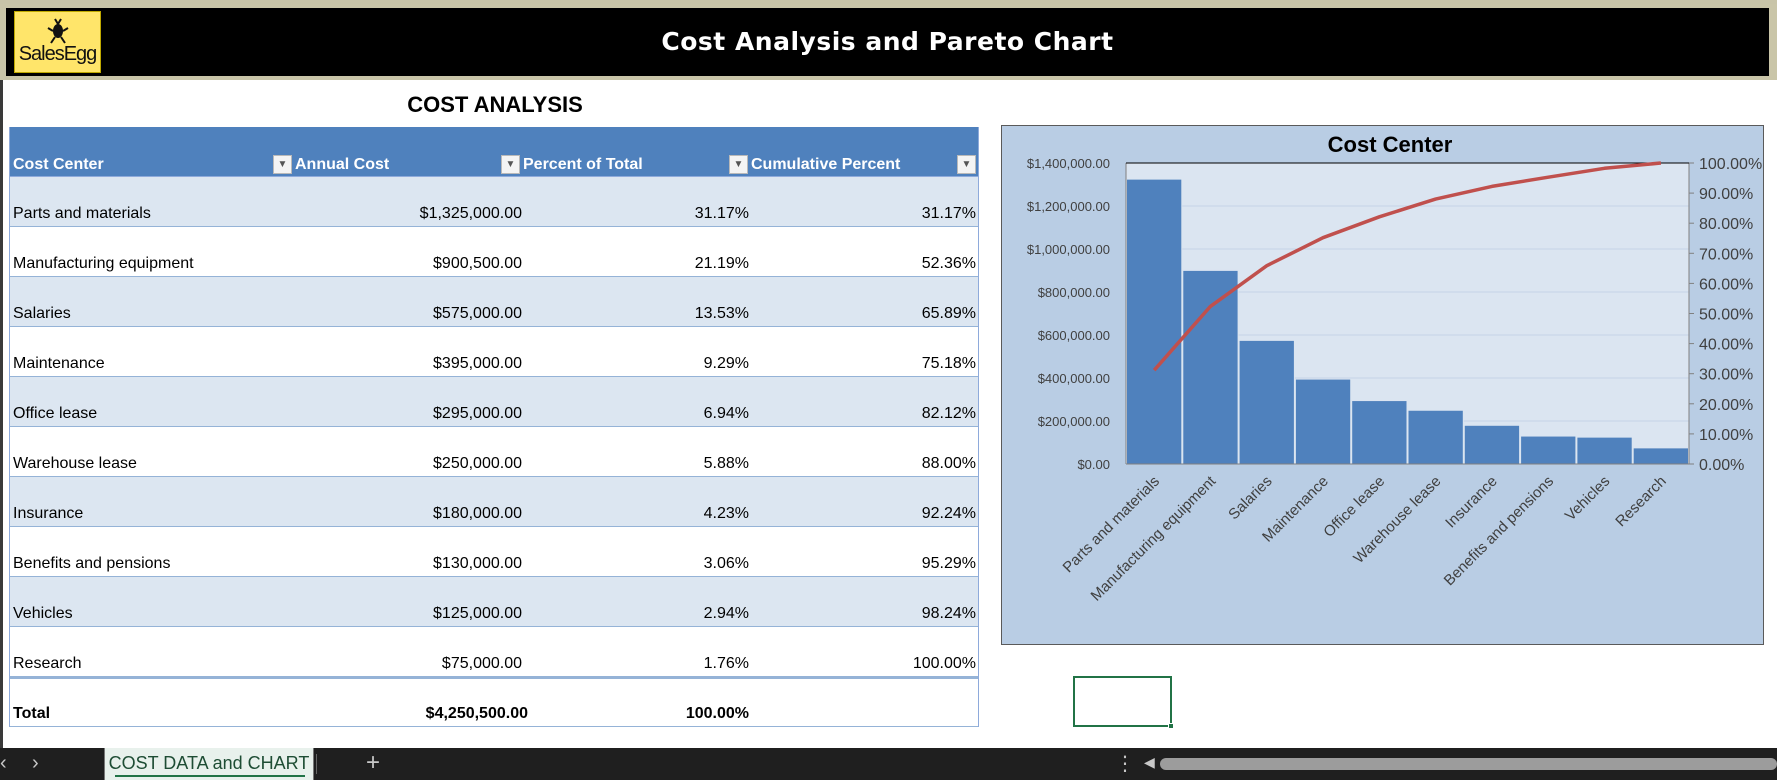  Describe the element at coordinates (494, 402) in the screenshot. I see `table-row: Office lease $295,000.00 6.94% 82.12%` at that location.